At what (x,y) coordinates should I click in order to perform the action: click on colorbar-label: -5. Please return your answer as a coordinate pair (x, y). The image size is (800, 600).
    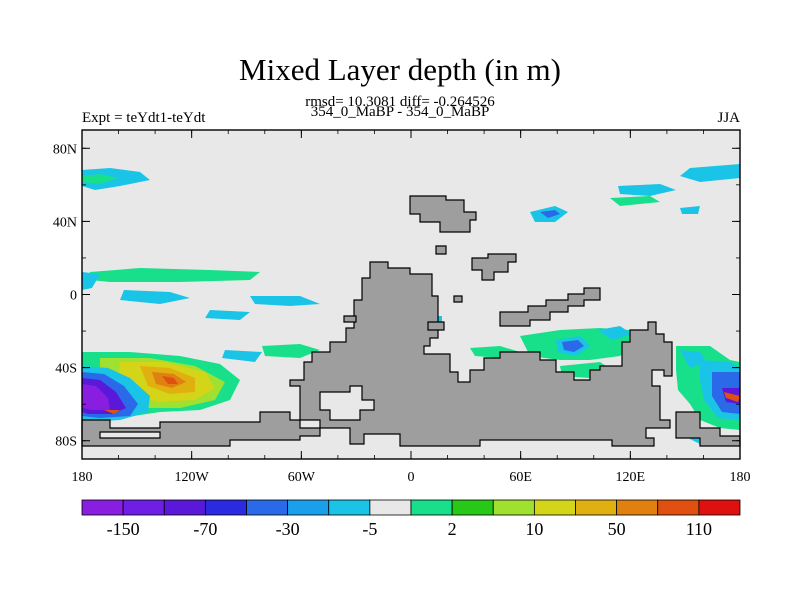
    Looking at the image, I should click on (369, 529).